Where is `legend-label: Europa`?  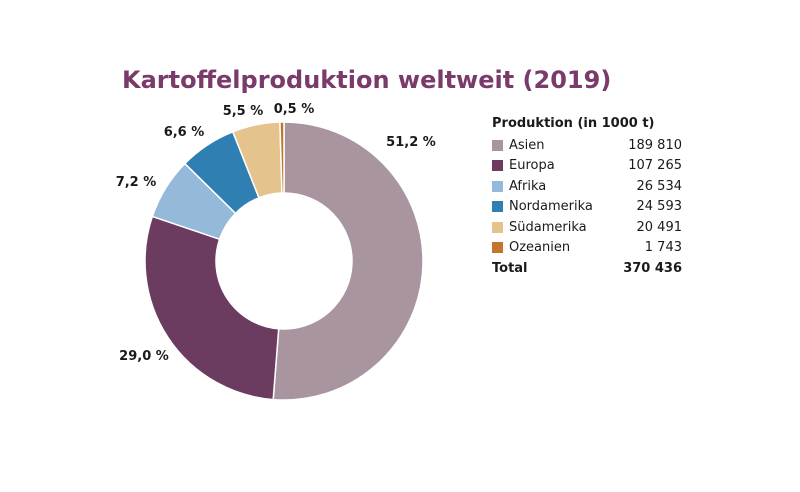 legend-label: Europa is located at coordinates (532, 166).